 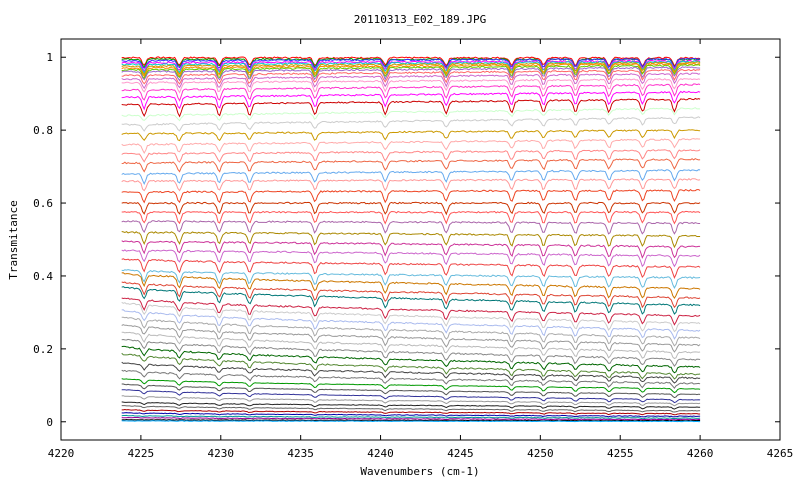 I want to click on x-tick-label: 4225, so click(x=141, y=453).